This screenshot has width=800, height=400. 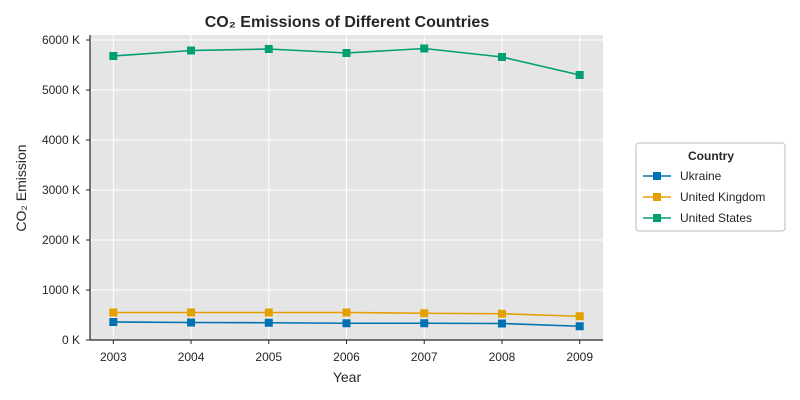 I want to click on x-tick-label-6: 2009, so click(x=579, y=357).